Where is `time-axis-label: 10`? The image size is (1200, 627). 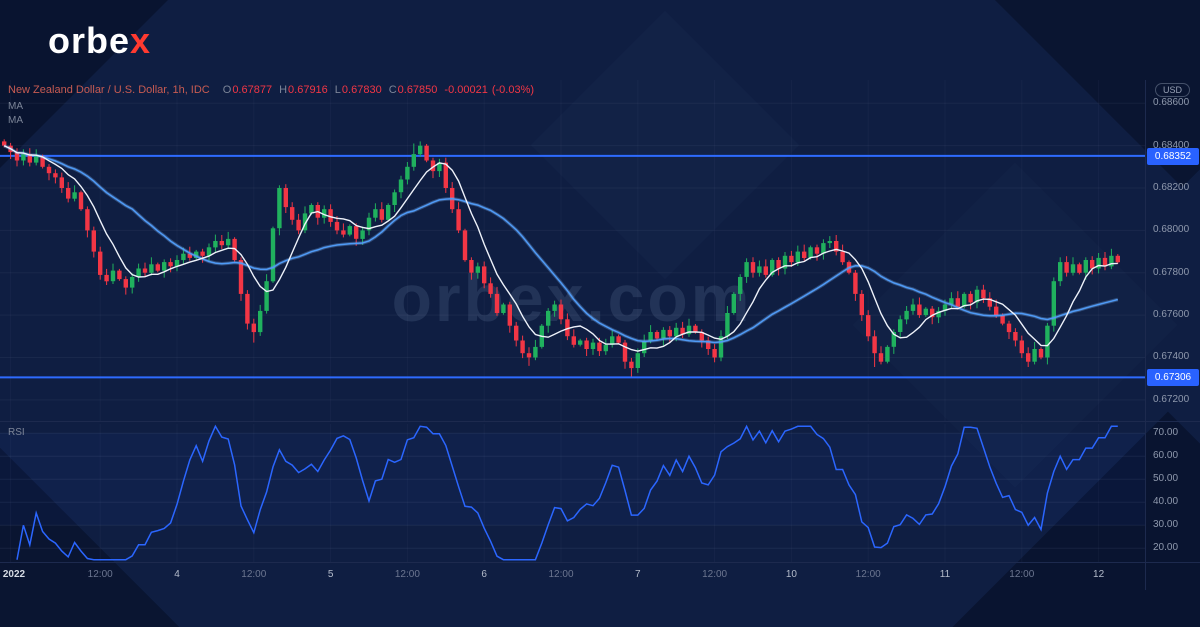
time-axis-label: 10 is located at coordinates (791, 574).